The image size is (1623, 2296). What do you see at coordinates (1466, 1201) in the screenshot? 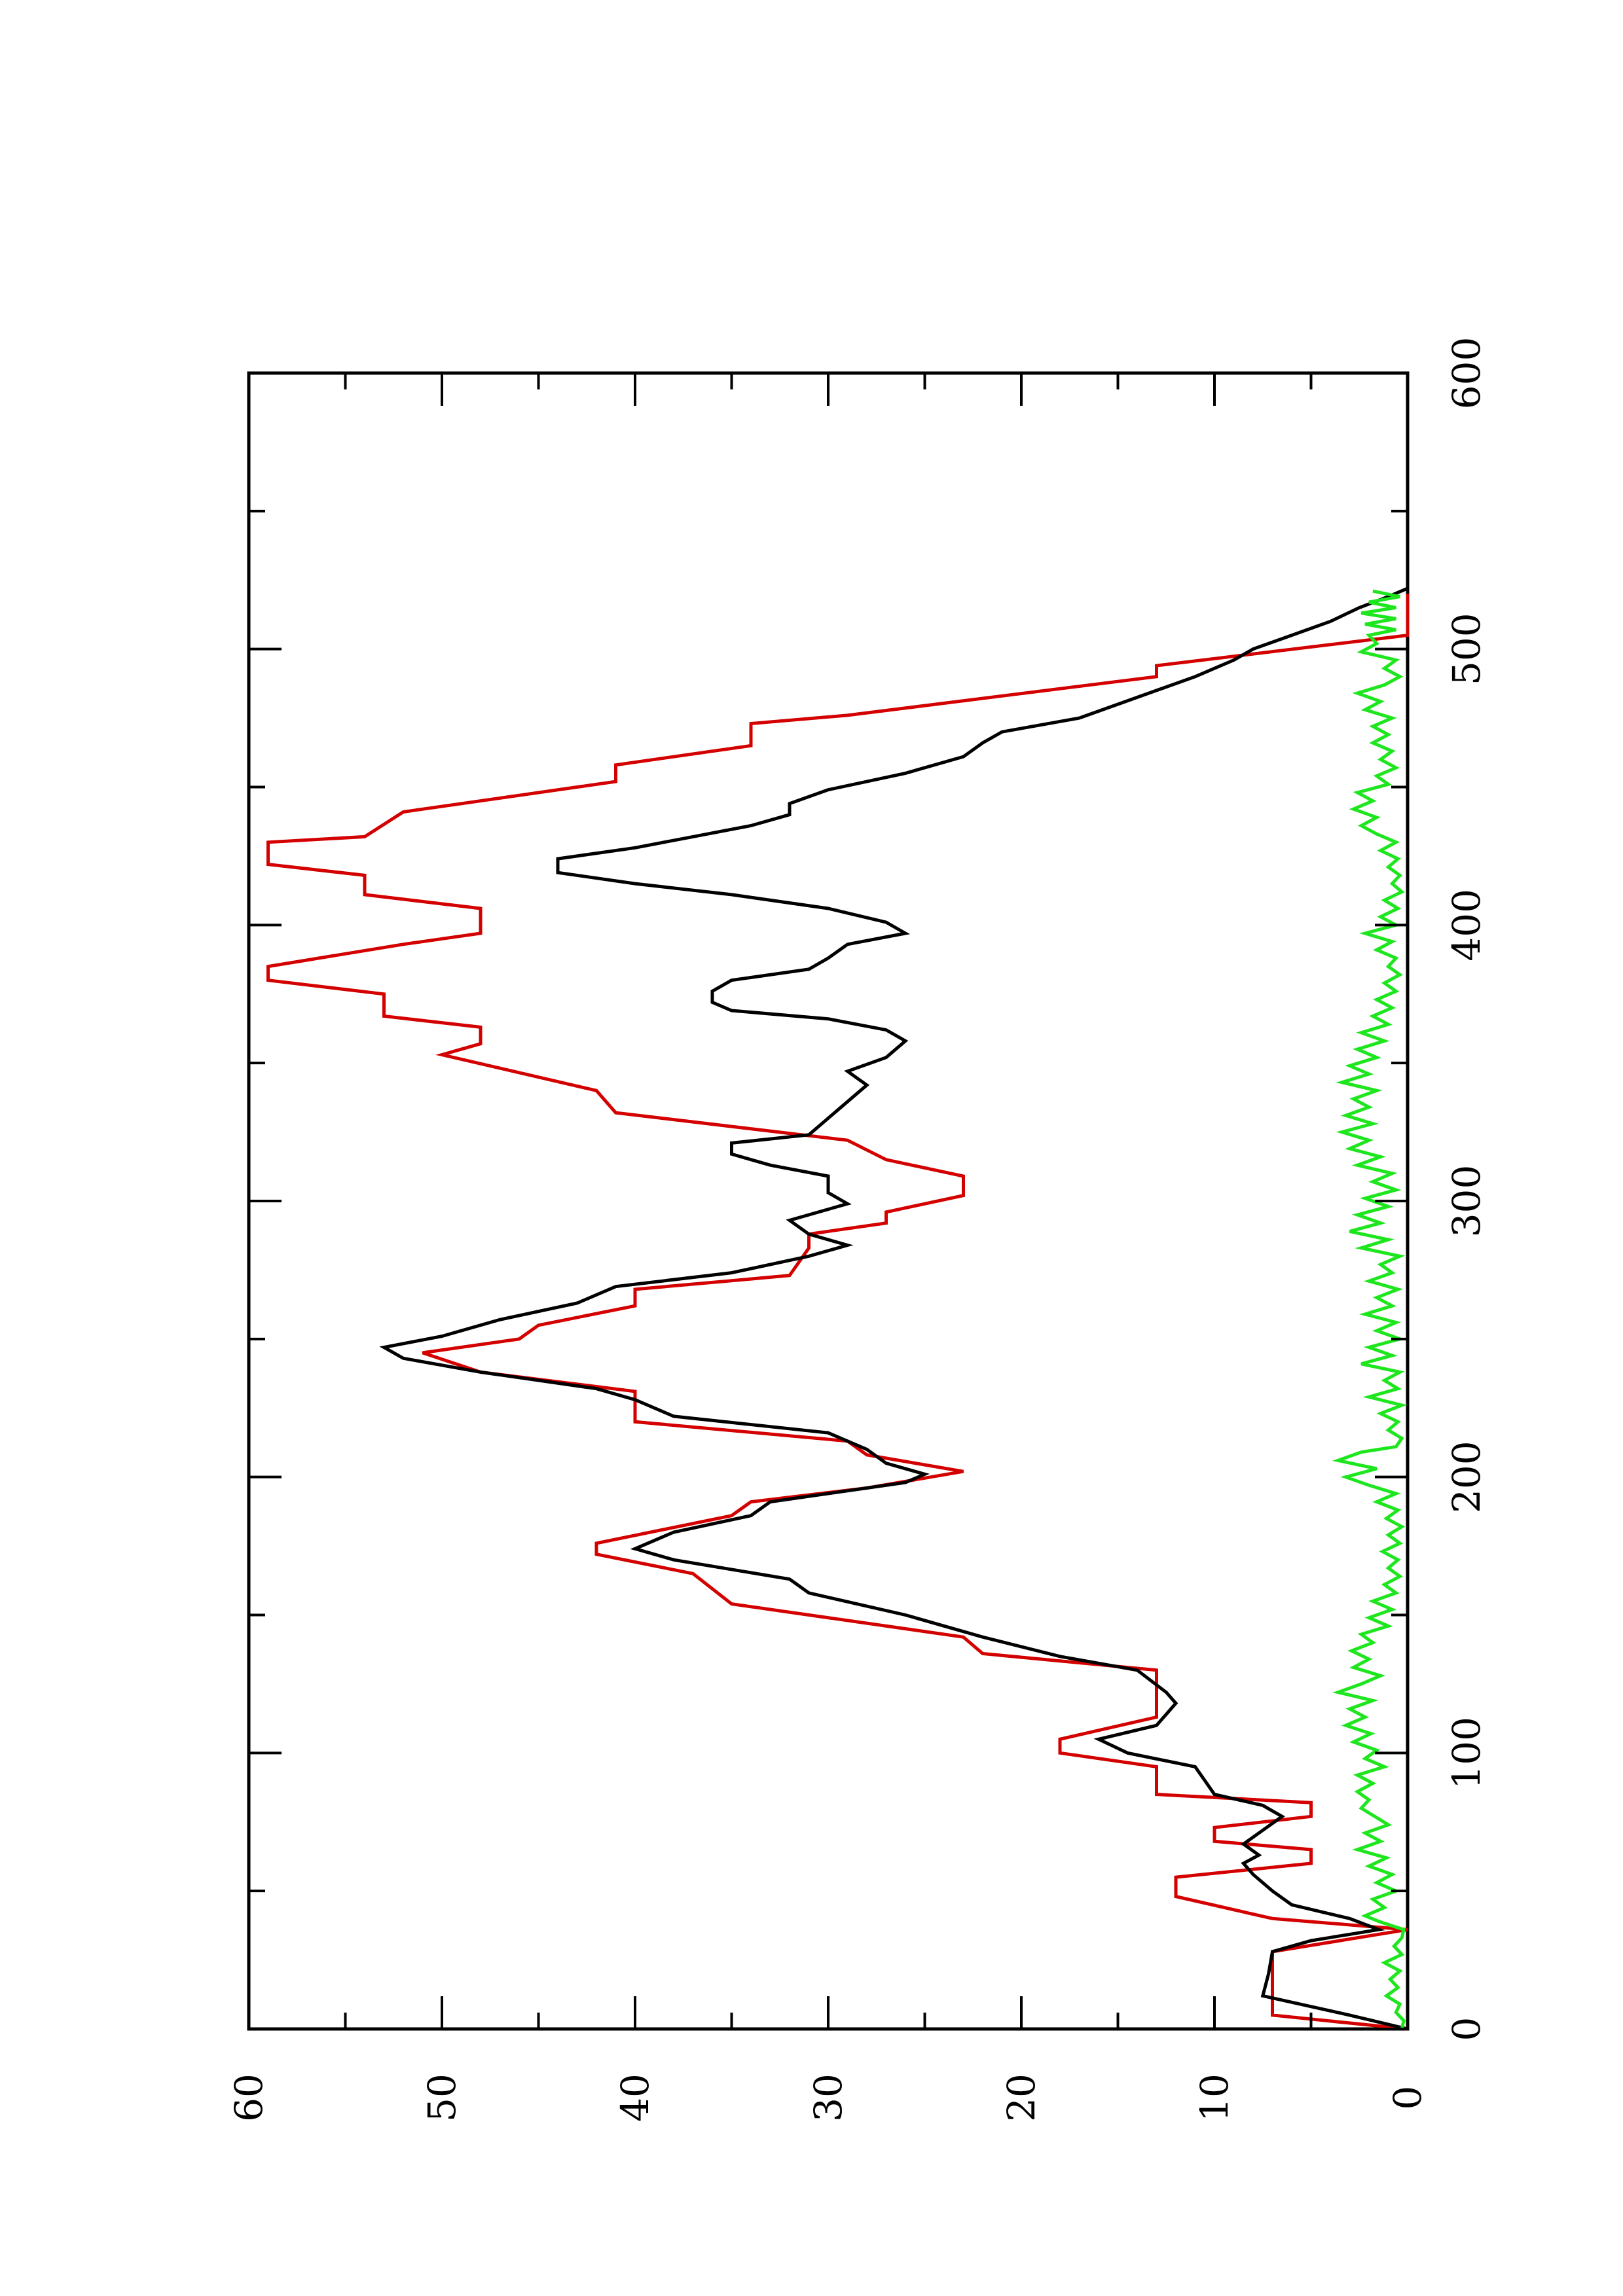
I see `x-tick-label: 300` at bounding box center [1466, 1201].